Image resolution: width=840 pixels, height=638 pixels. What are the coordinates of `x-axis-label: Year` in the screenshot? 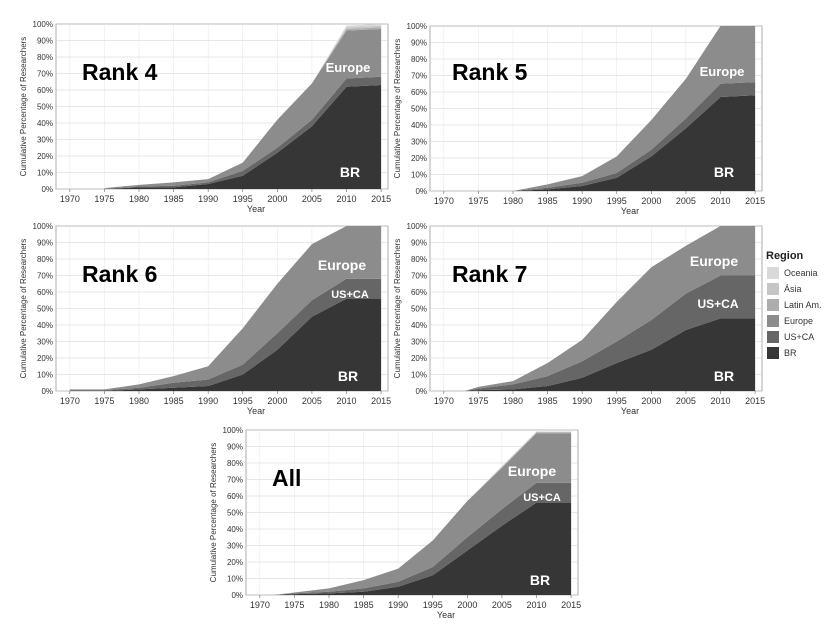 It's located at (630, 211).